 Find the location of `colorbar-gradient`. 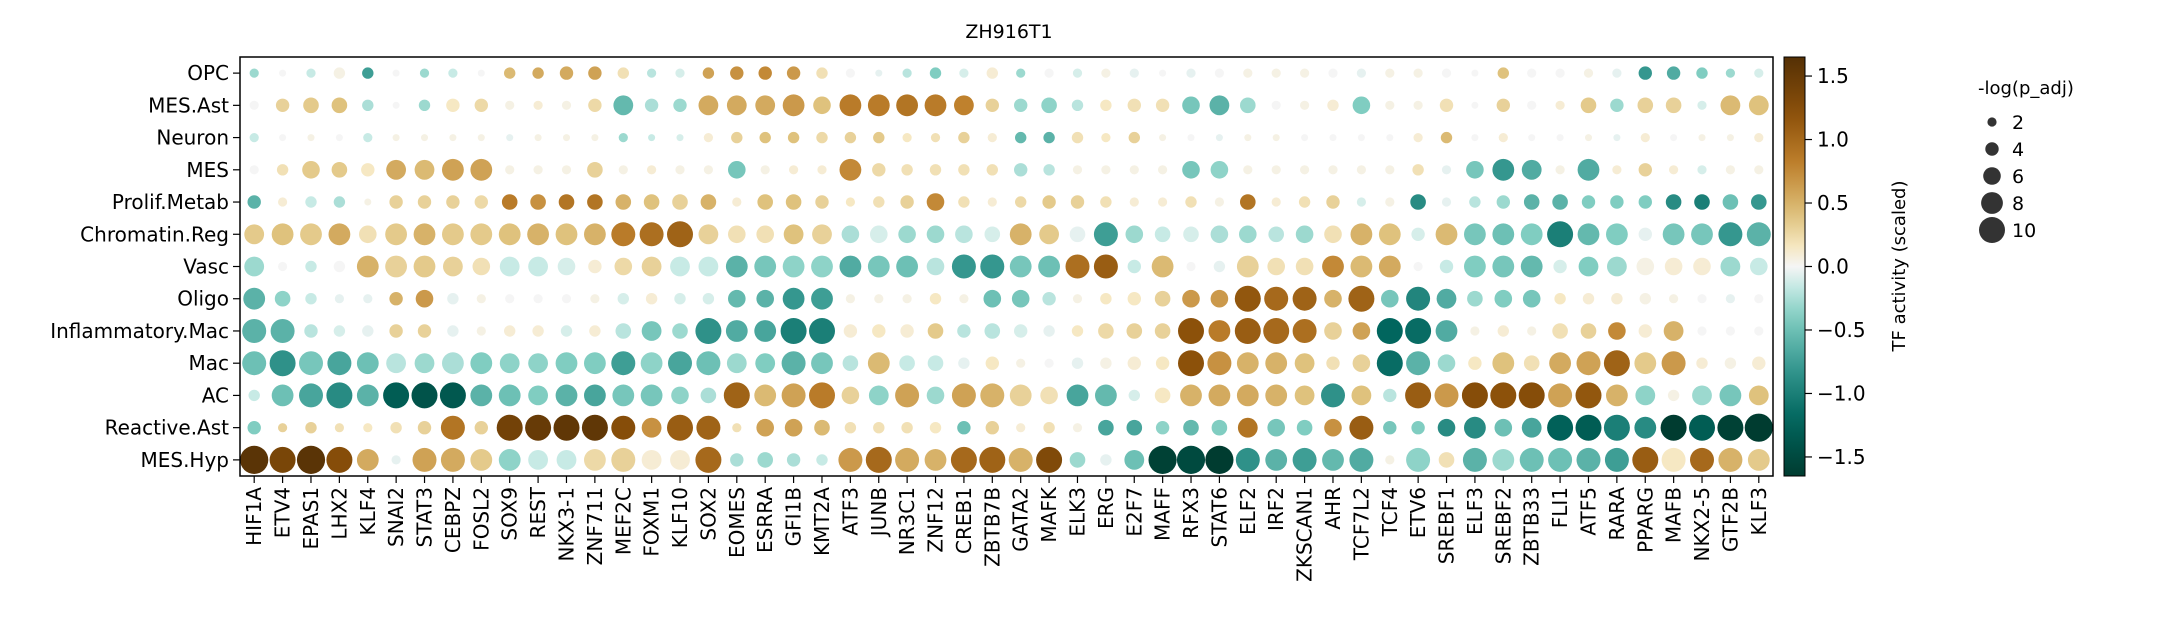

colorbar-gradient is located at coordinates (1794, 266).